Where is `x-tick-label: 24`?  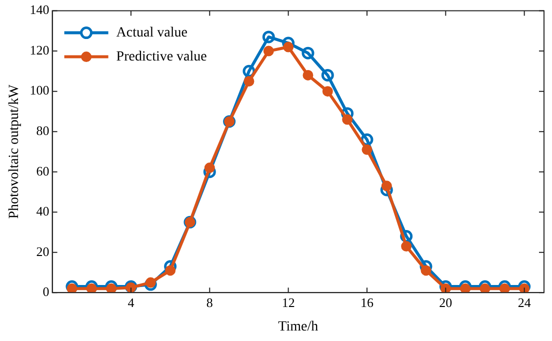
x-tick-label: 24 is located at coordinates (525, 302).